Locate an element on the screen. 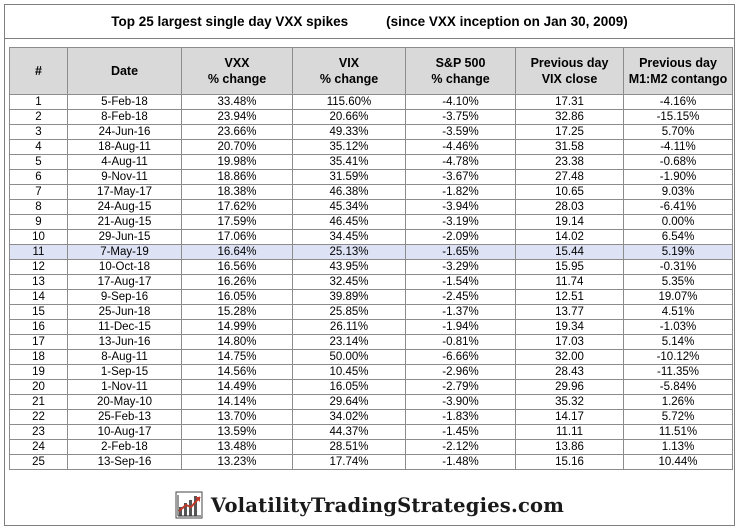 The height and width of the screenshot is (531, 740). cell-date: 2-Feb-18 is located at coordinates (124, 447).